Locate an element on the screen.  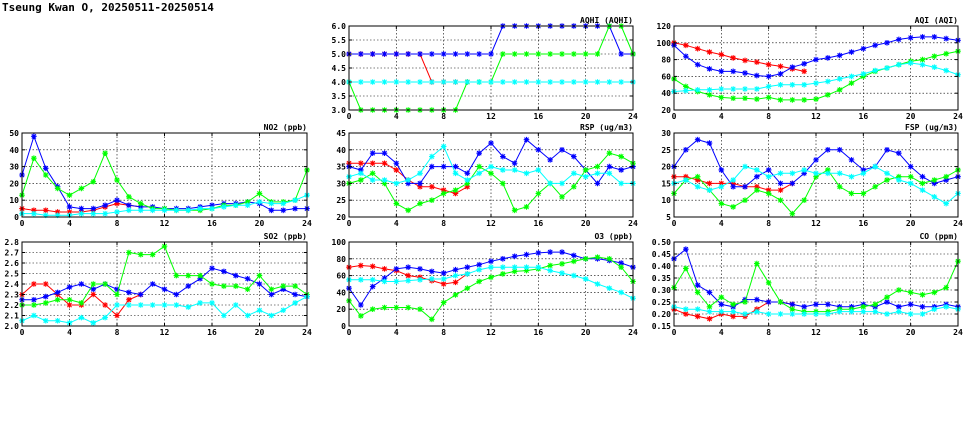
so2-series-0-line is located at coordinates (81, 300).